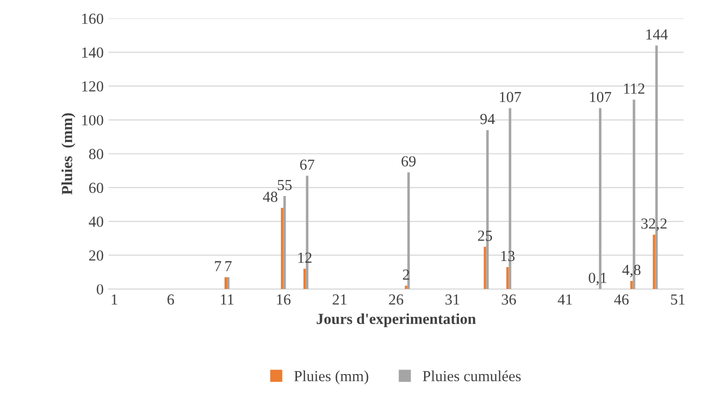  I want to click on data-label: 144, so click(657, 34).